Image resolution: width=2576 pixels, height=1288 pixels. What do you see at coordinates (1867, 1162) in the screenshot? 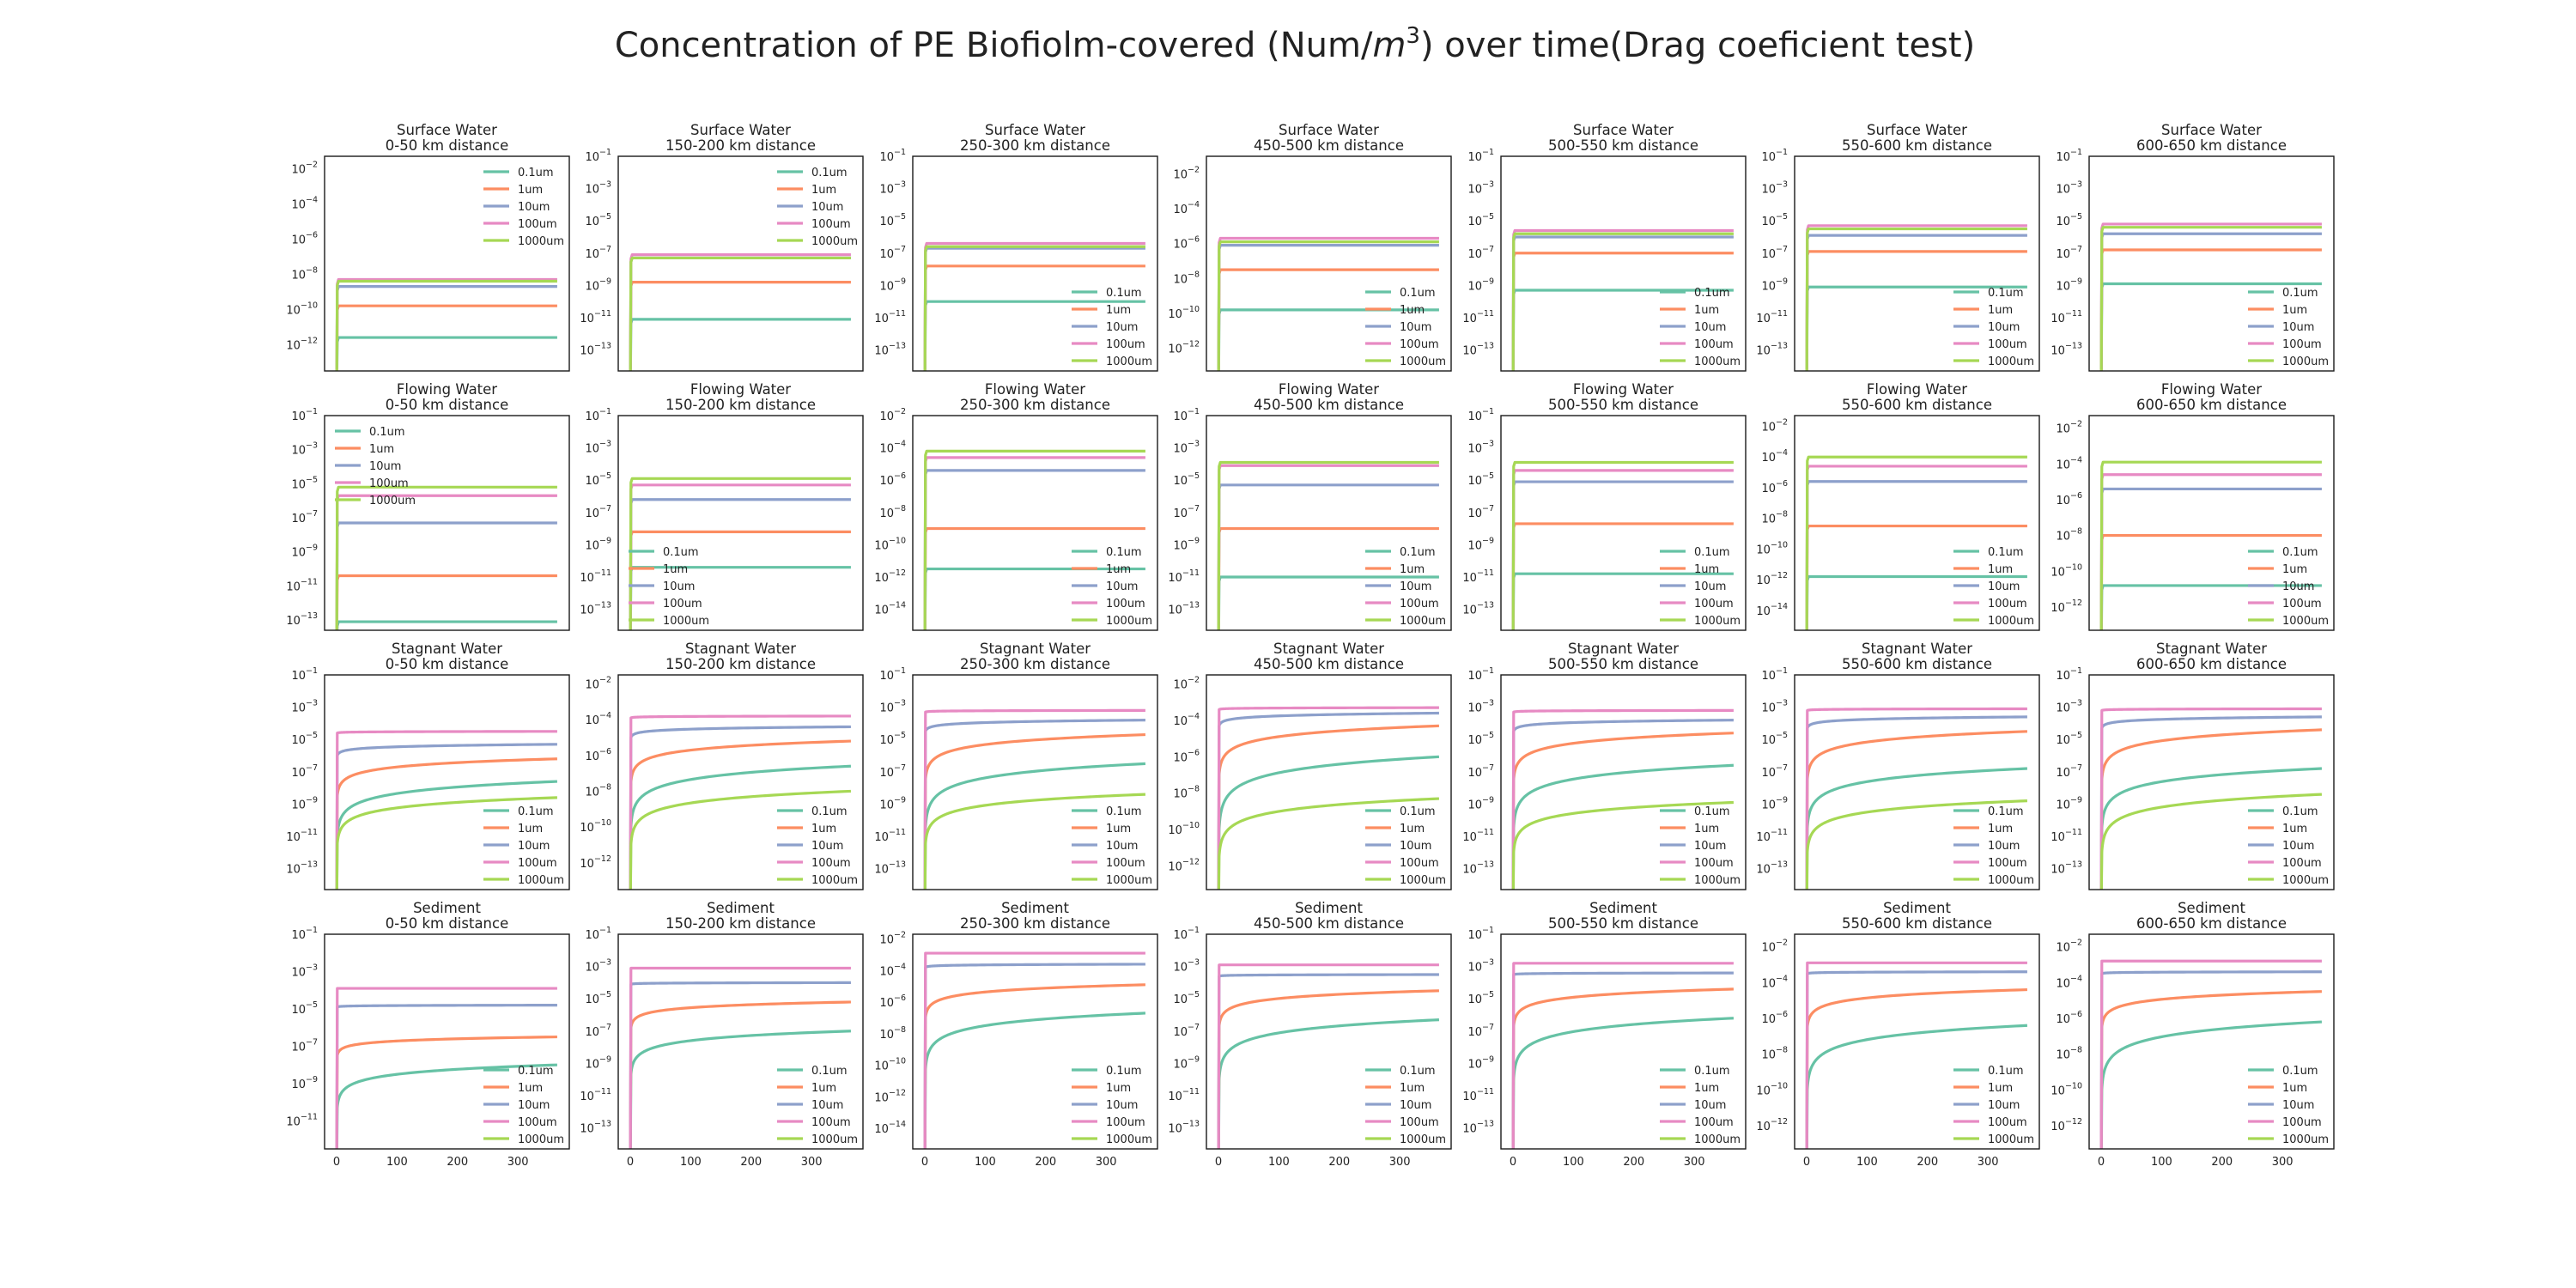
I see `x-tick-label: 100` at bounding box center [1867, 1162].